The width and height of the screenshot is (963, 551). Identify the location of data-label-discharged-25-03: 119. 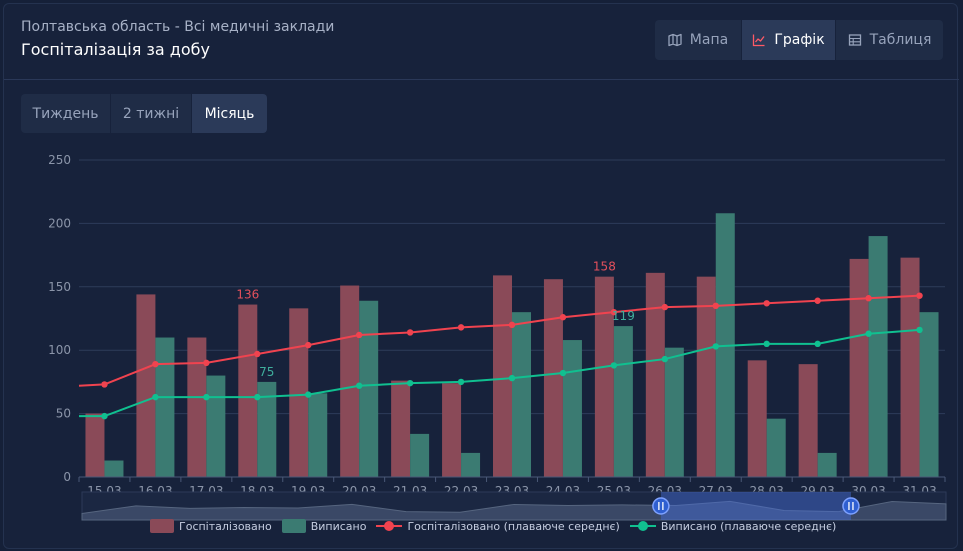
(623, 316).